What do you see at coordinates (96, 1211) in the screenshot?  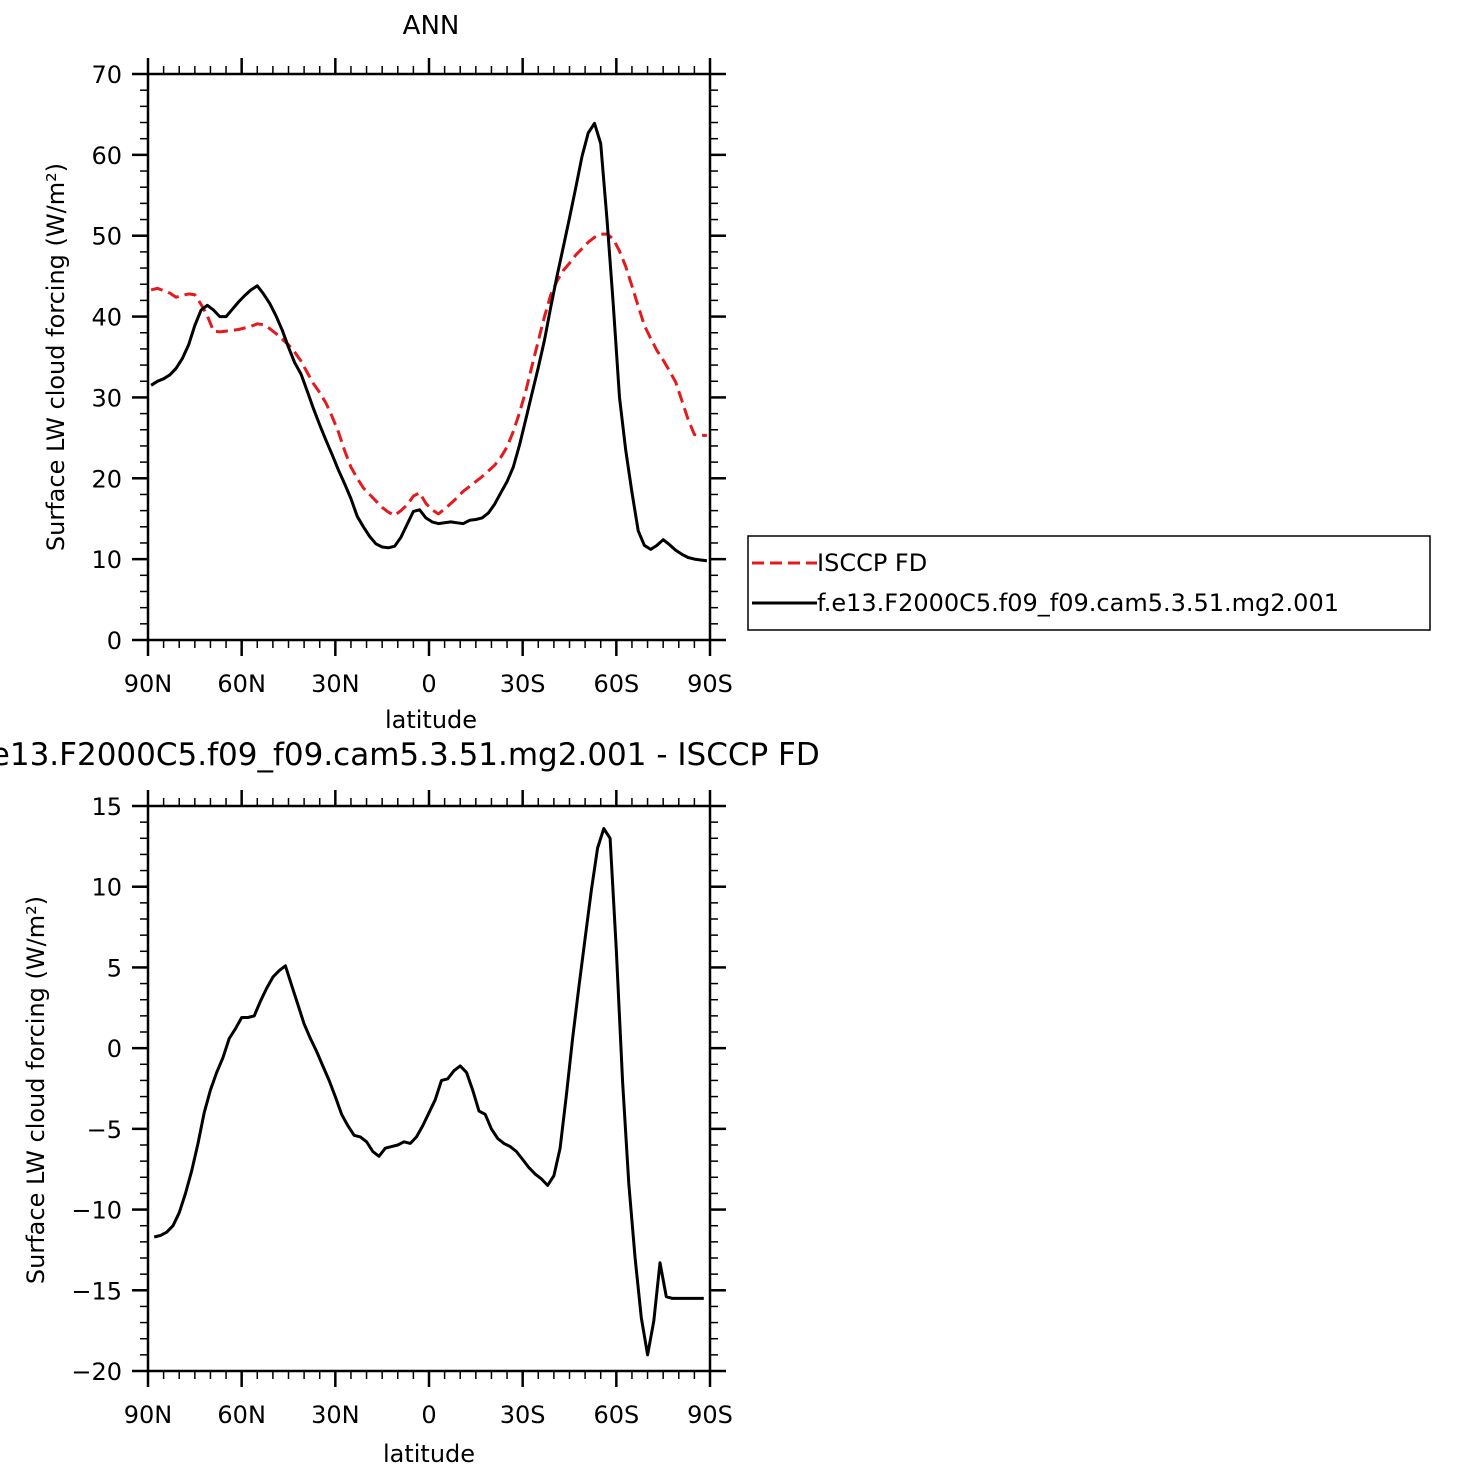 I see `y-tick-label: −10` at bounding box center [96, 1211].